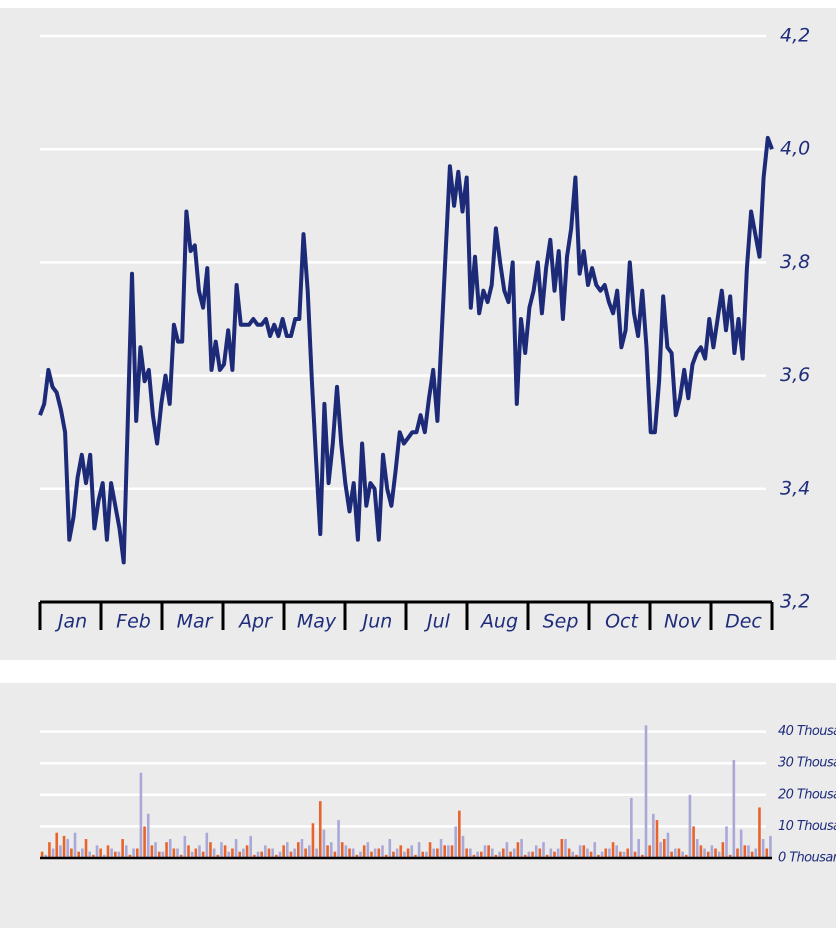 Image resolution: width=836 pixels, height=928 pixels. Describe the element at coordinates (376, 622) in the screenshot. I see `x-tick-label: Jun` at that location.